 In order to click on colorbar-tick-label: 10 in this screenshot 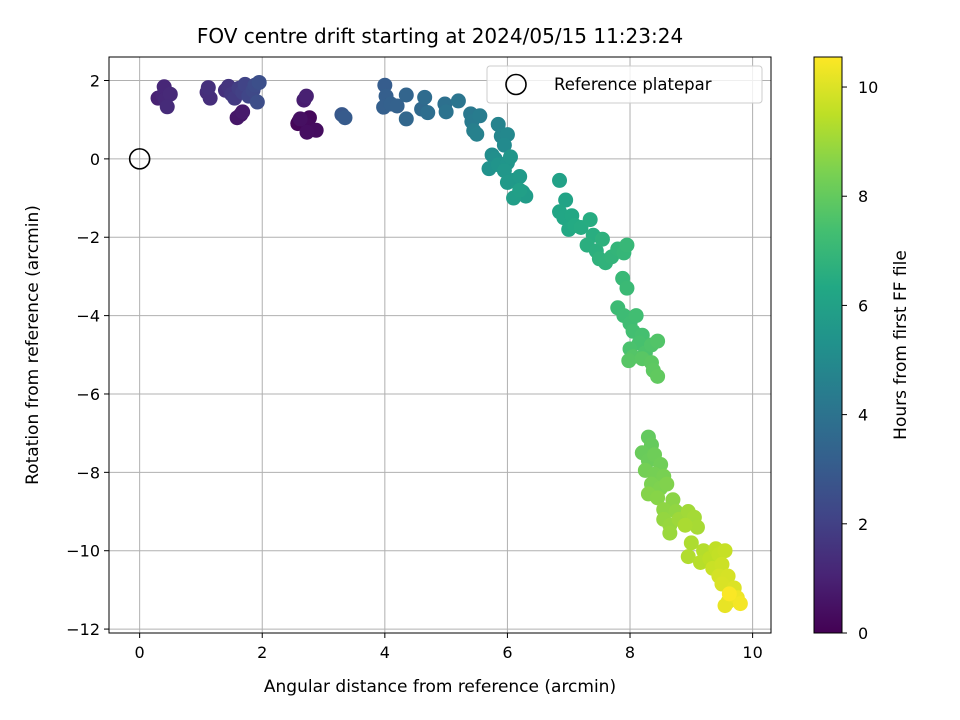, I will do `click(868, 87)`.